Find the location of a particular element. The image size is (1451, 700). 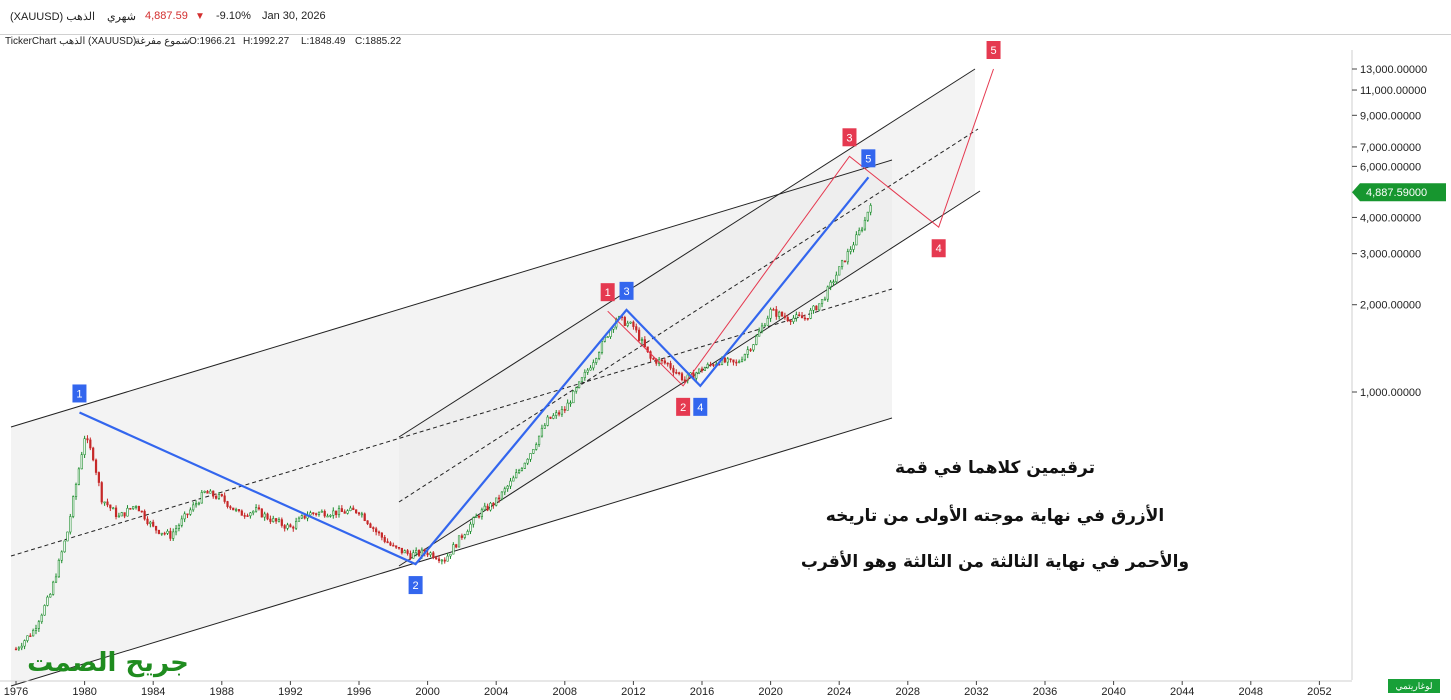

red-wave-label-5: 5 is located at coordinates (993, 51).